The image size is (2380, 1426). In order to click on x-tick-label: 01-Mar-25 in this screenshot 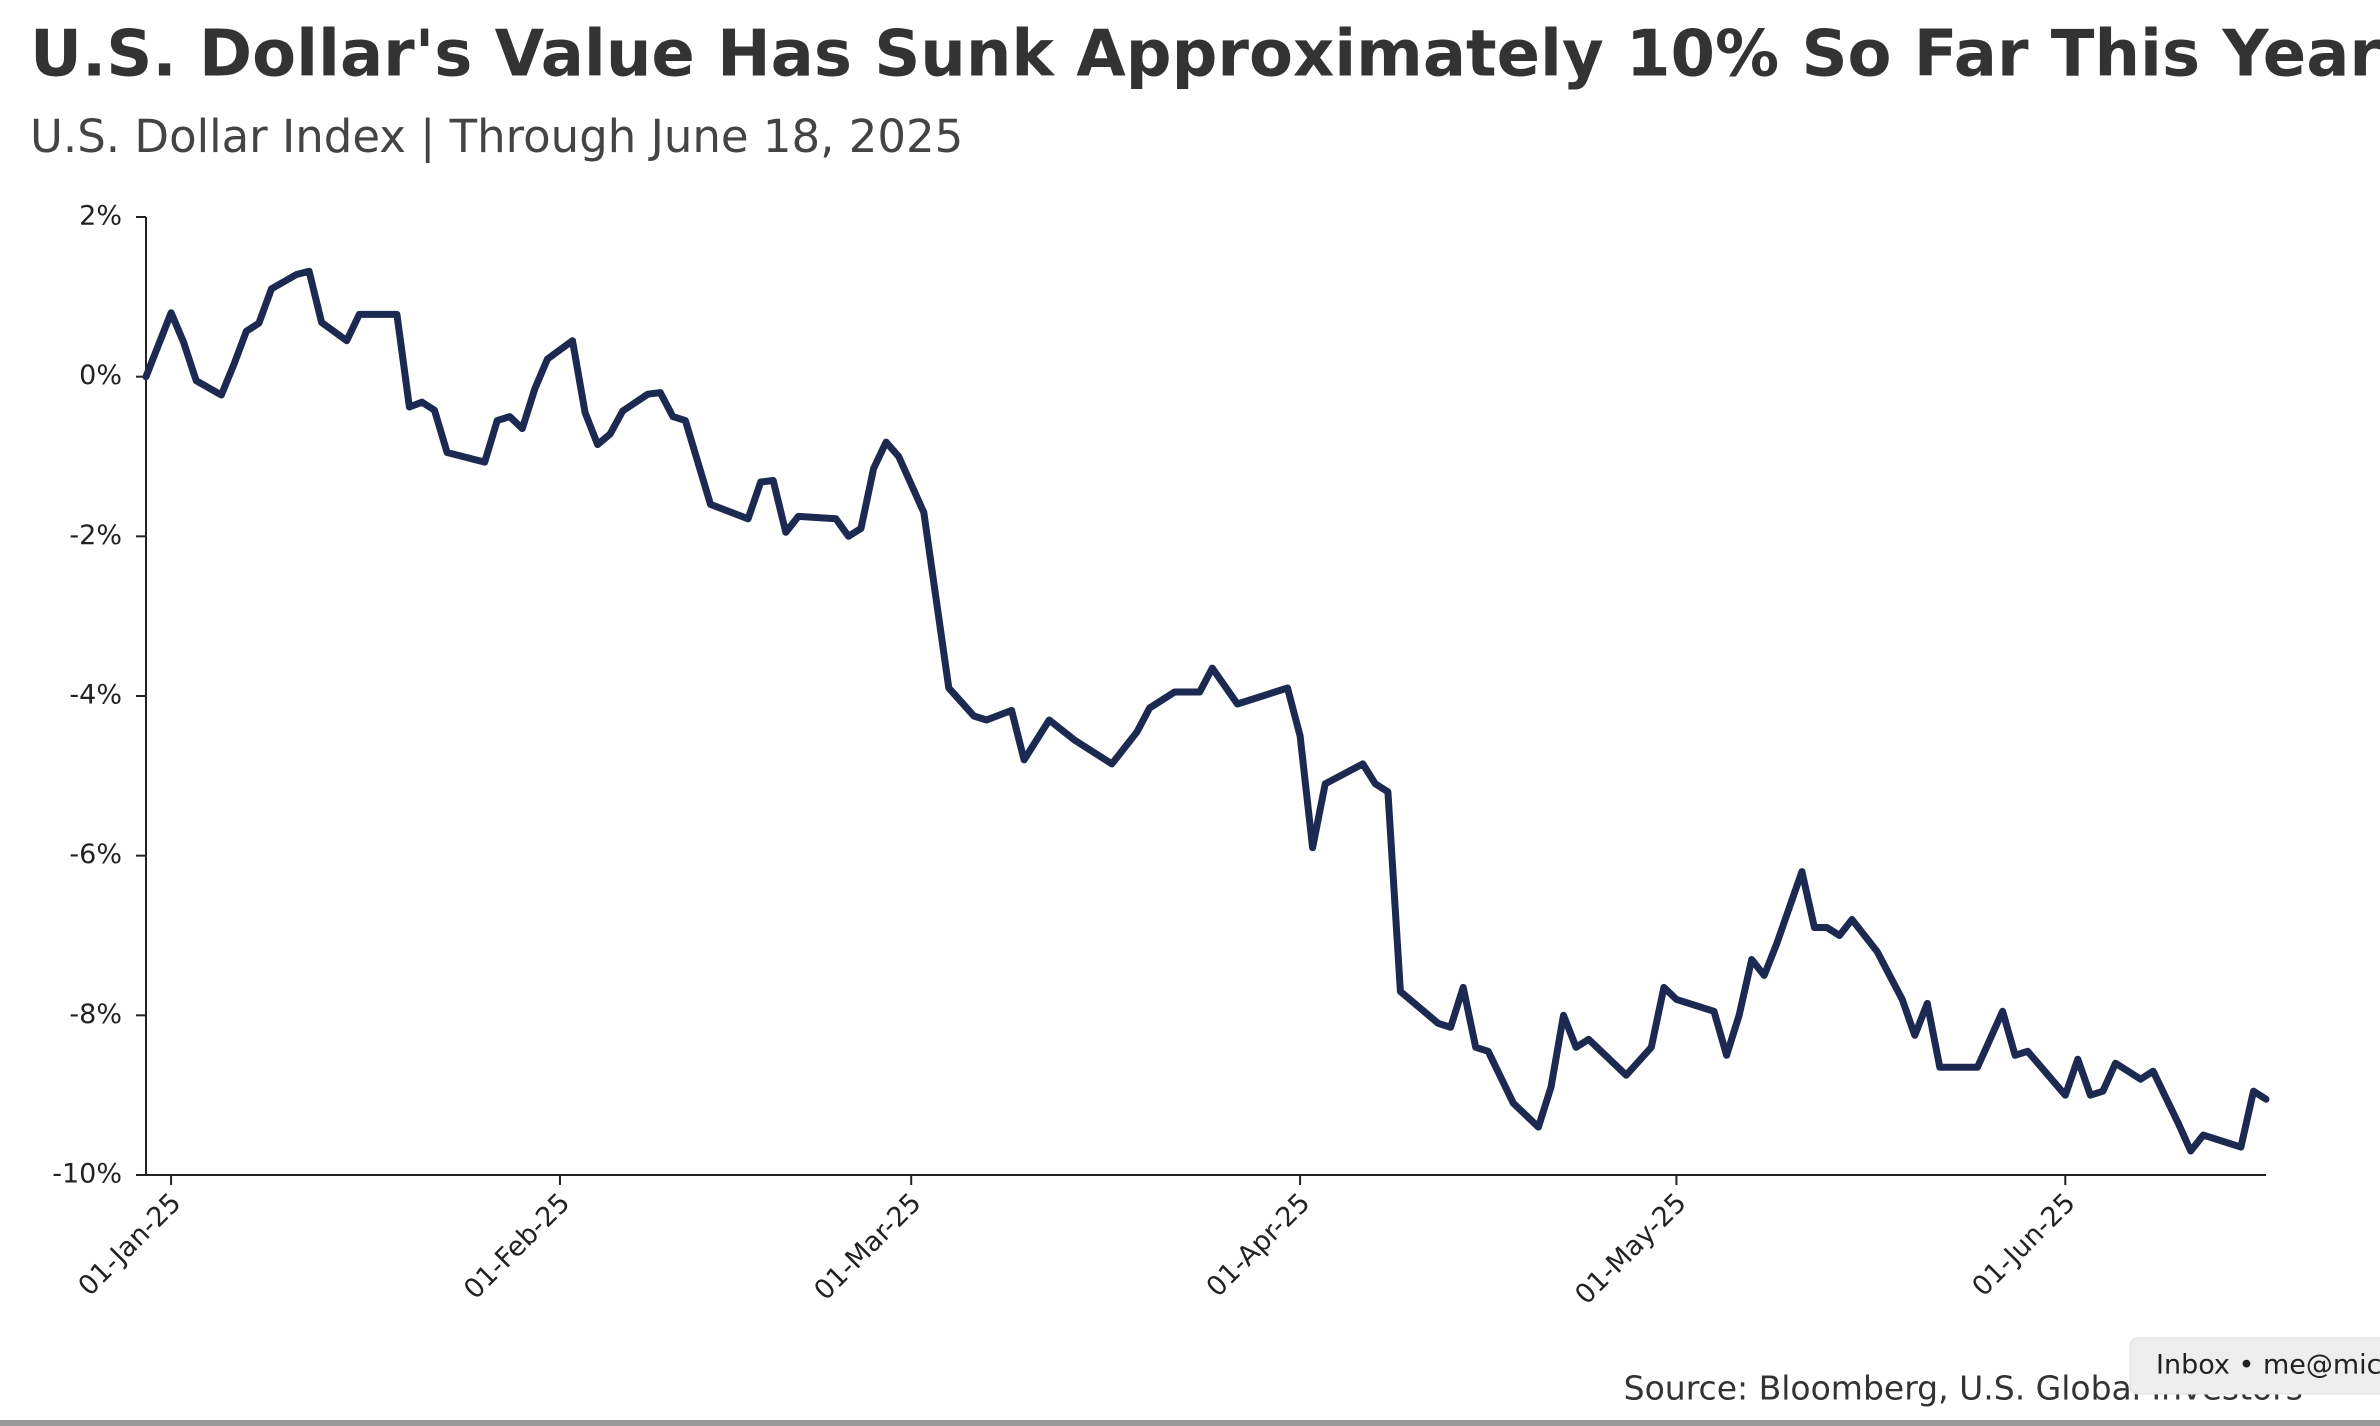, I will do `click(867, 1246)`.